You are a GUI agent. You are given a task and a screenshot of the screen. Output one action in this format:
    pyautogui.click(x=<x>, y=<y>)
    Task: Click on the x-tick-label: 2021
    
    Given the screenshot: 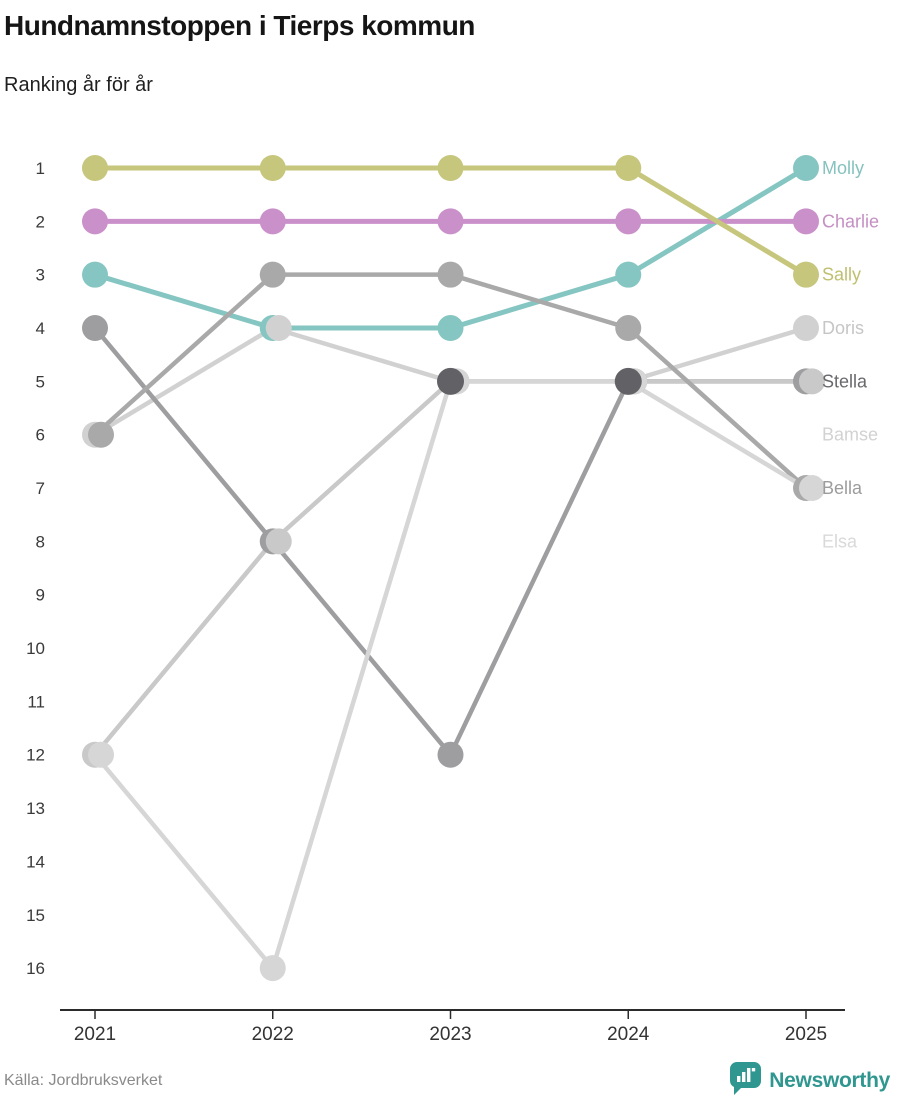 What is the action you would take?
    pyautogui.click(x=95, y=1034)
    